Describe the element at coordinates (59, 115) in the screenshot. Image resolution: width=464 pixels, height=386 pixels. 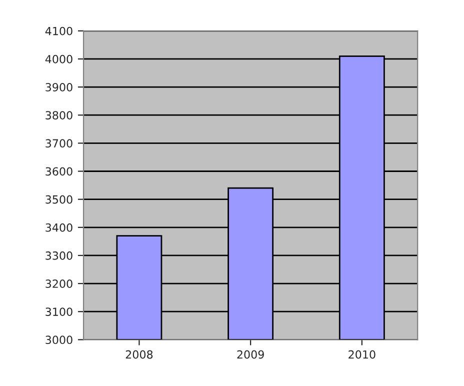
I see `y-tick-label: 3800` at that location.